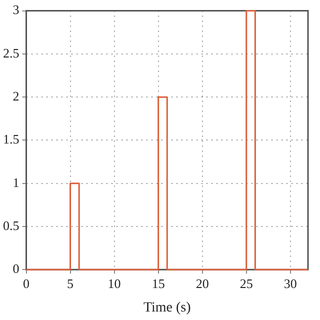  What do you see at coordinates (16, 96) in the screenshot?
I see `y-tick-label: 2` at bounding box center [16, 96].